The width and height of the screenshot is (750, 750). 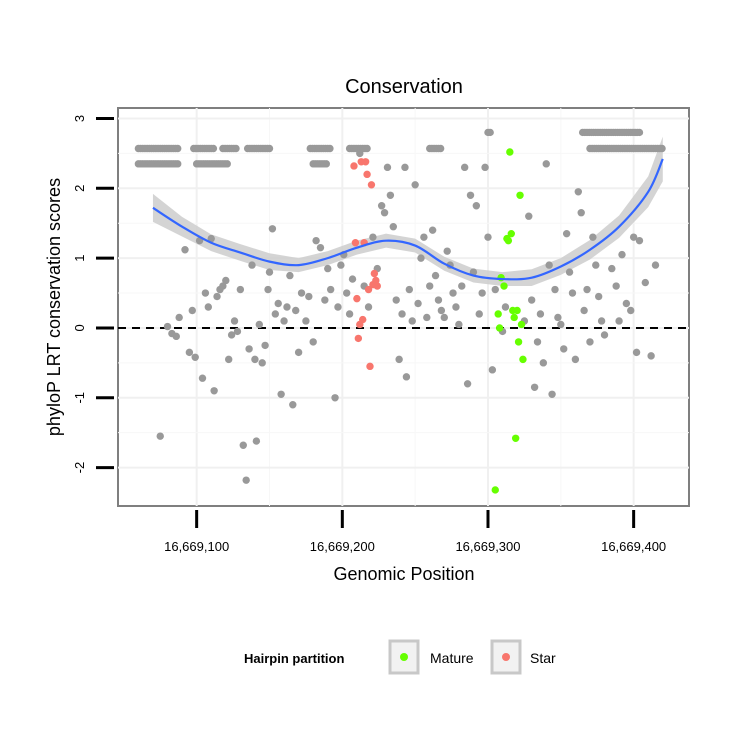 I want to click on legend-label-mature: Mature, so click(x=452, y=658).